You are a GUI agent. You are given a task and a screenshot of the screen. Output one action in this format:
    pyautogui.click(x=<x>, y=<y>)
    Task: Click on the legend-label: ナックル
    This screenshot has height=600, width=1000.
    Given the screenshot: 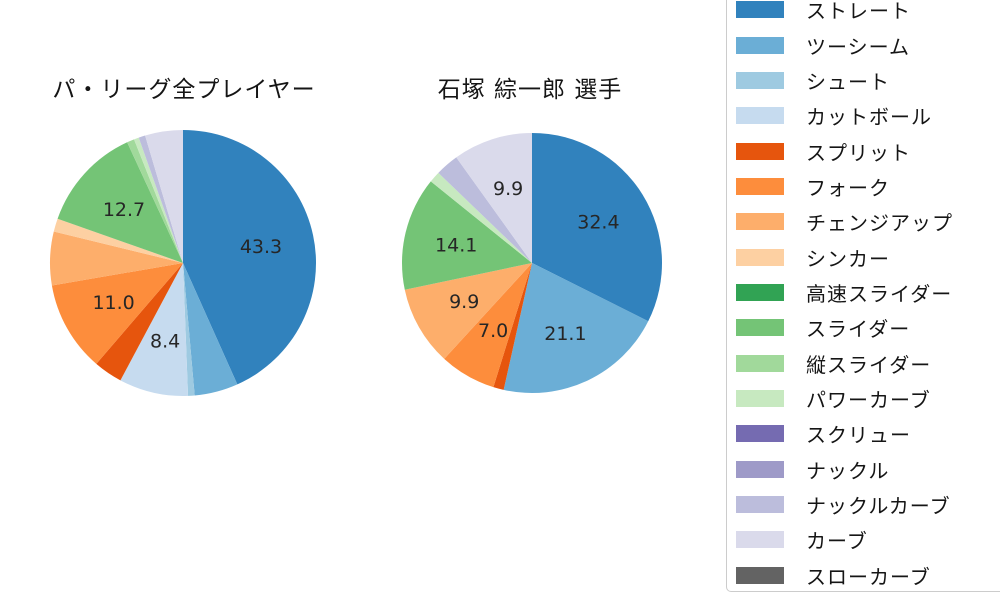 What is the action you would take?
    pyautogui.click(x=848, y=470)
    